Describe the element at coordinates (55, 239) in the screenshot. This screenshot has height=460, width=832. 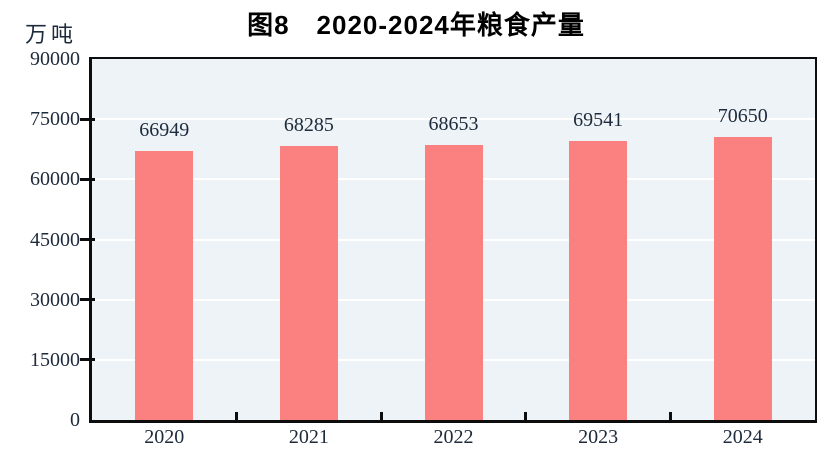
I see `y-axis-tick-label: 45000` at that location.